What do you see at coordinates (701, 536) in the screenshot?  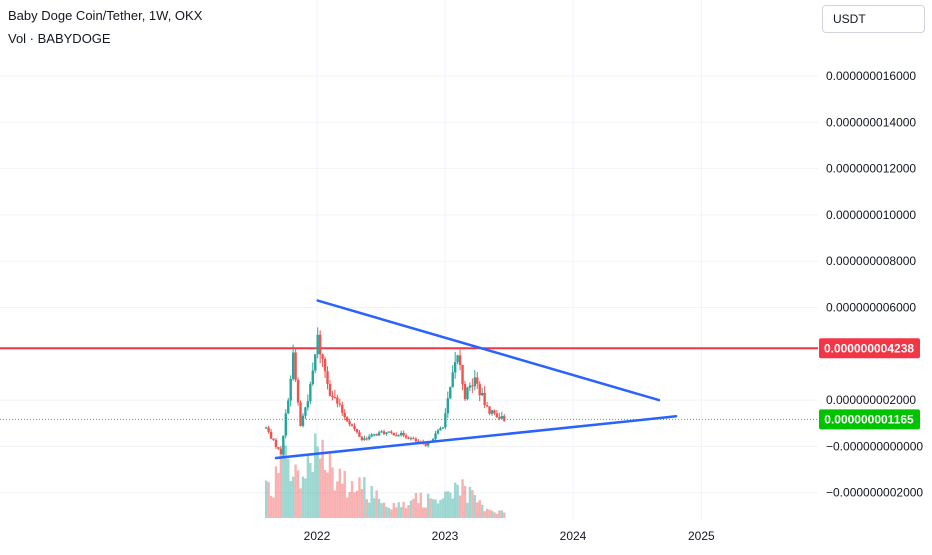 I see `time-tick-label: 2025` at bounding box center [701, 536].